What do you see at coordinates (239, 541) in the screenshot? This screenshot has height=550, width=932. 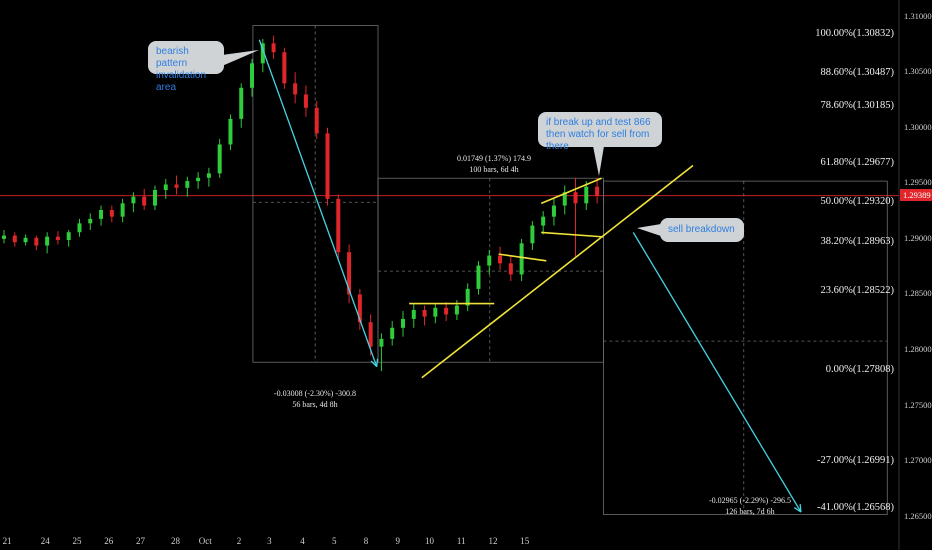 I see `time-tick: 2` at bounding box center [239, 541].